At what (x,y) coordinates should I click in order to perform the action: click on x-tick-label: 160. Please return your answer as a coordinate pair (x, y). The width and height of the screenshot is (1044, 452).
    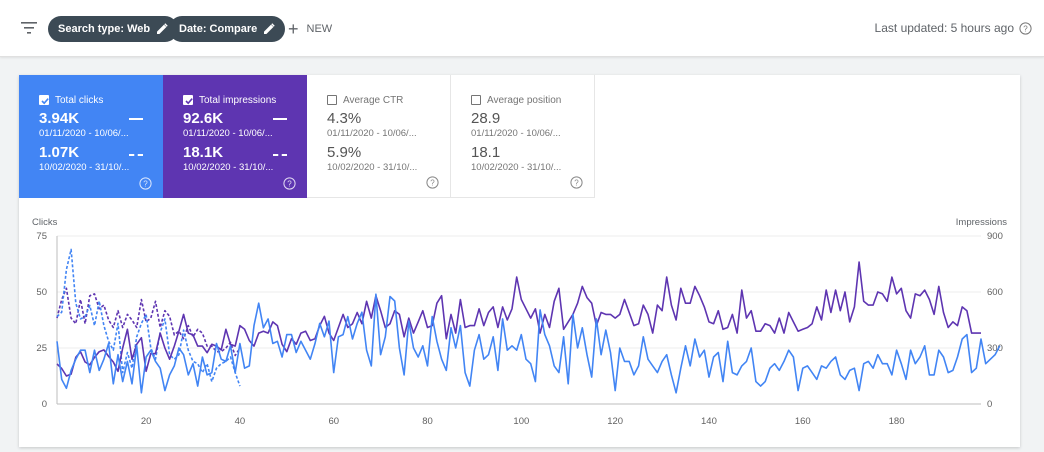
    Looking at the image, I should click on (803, 421).